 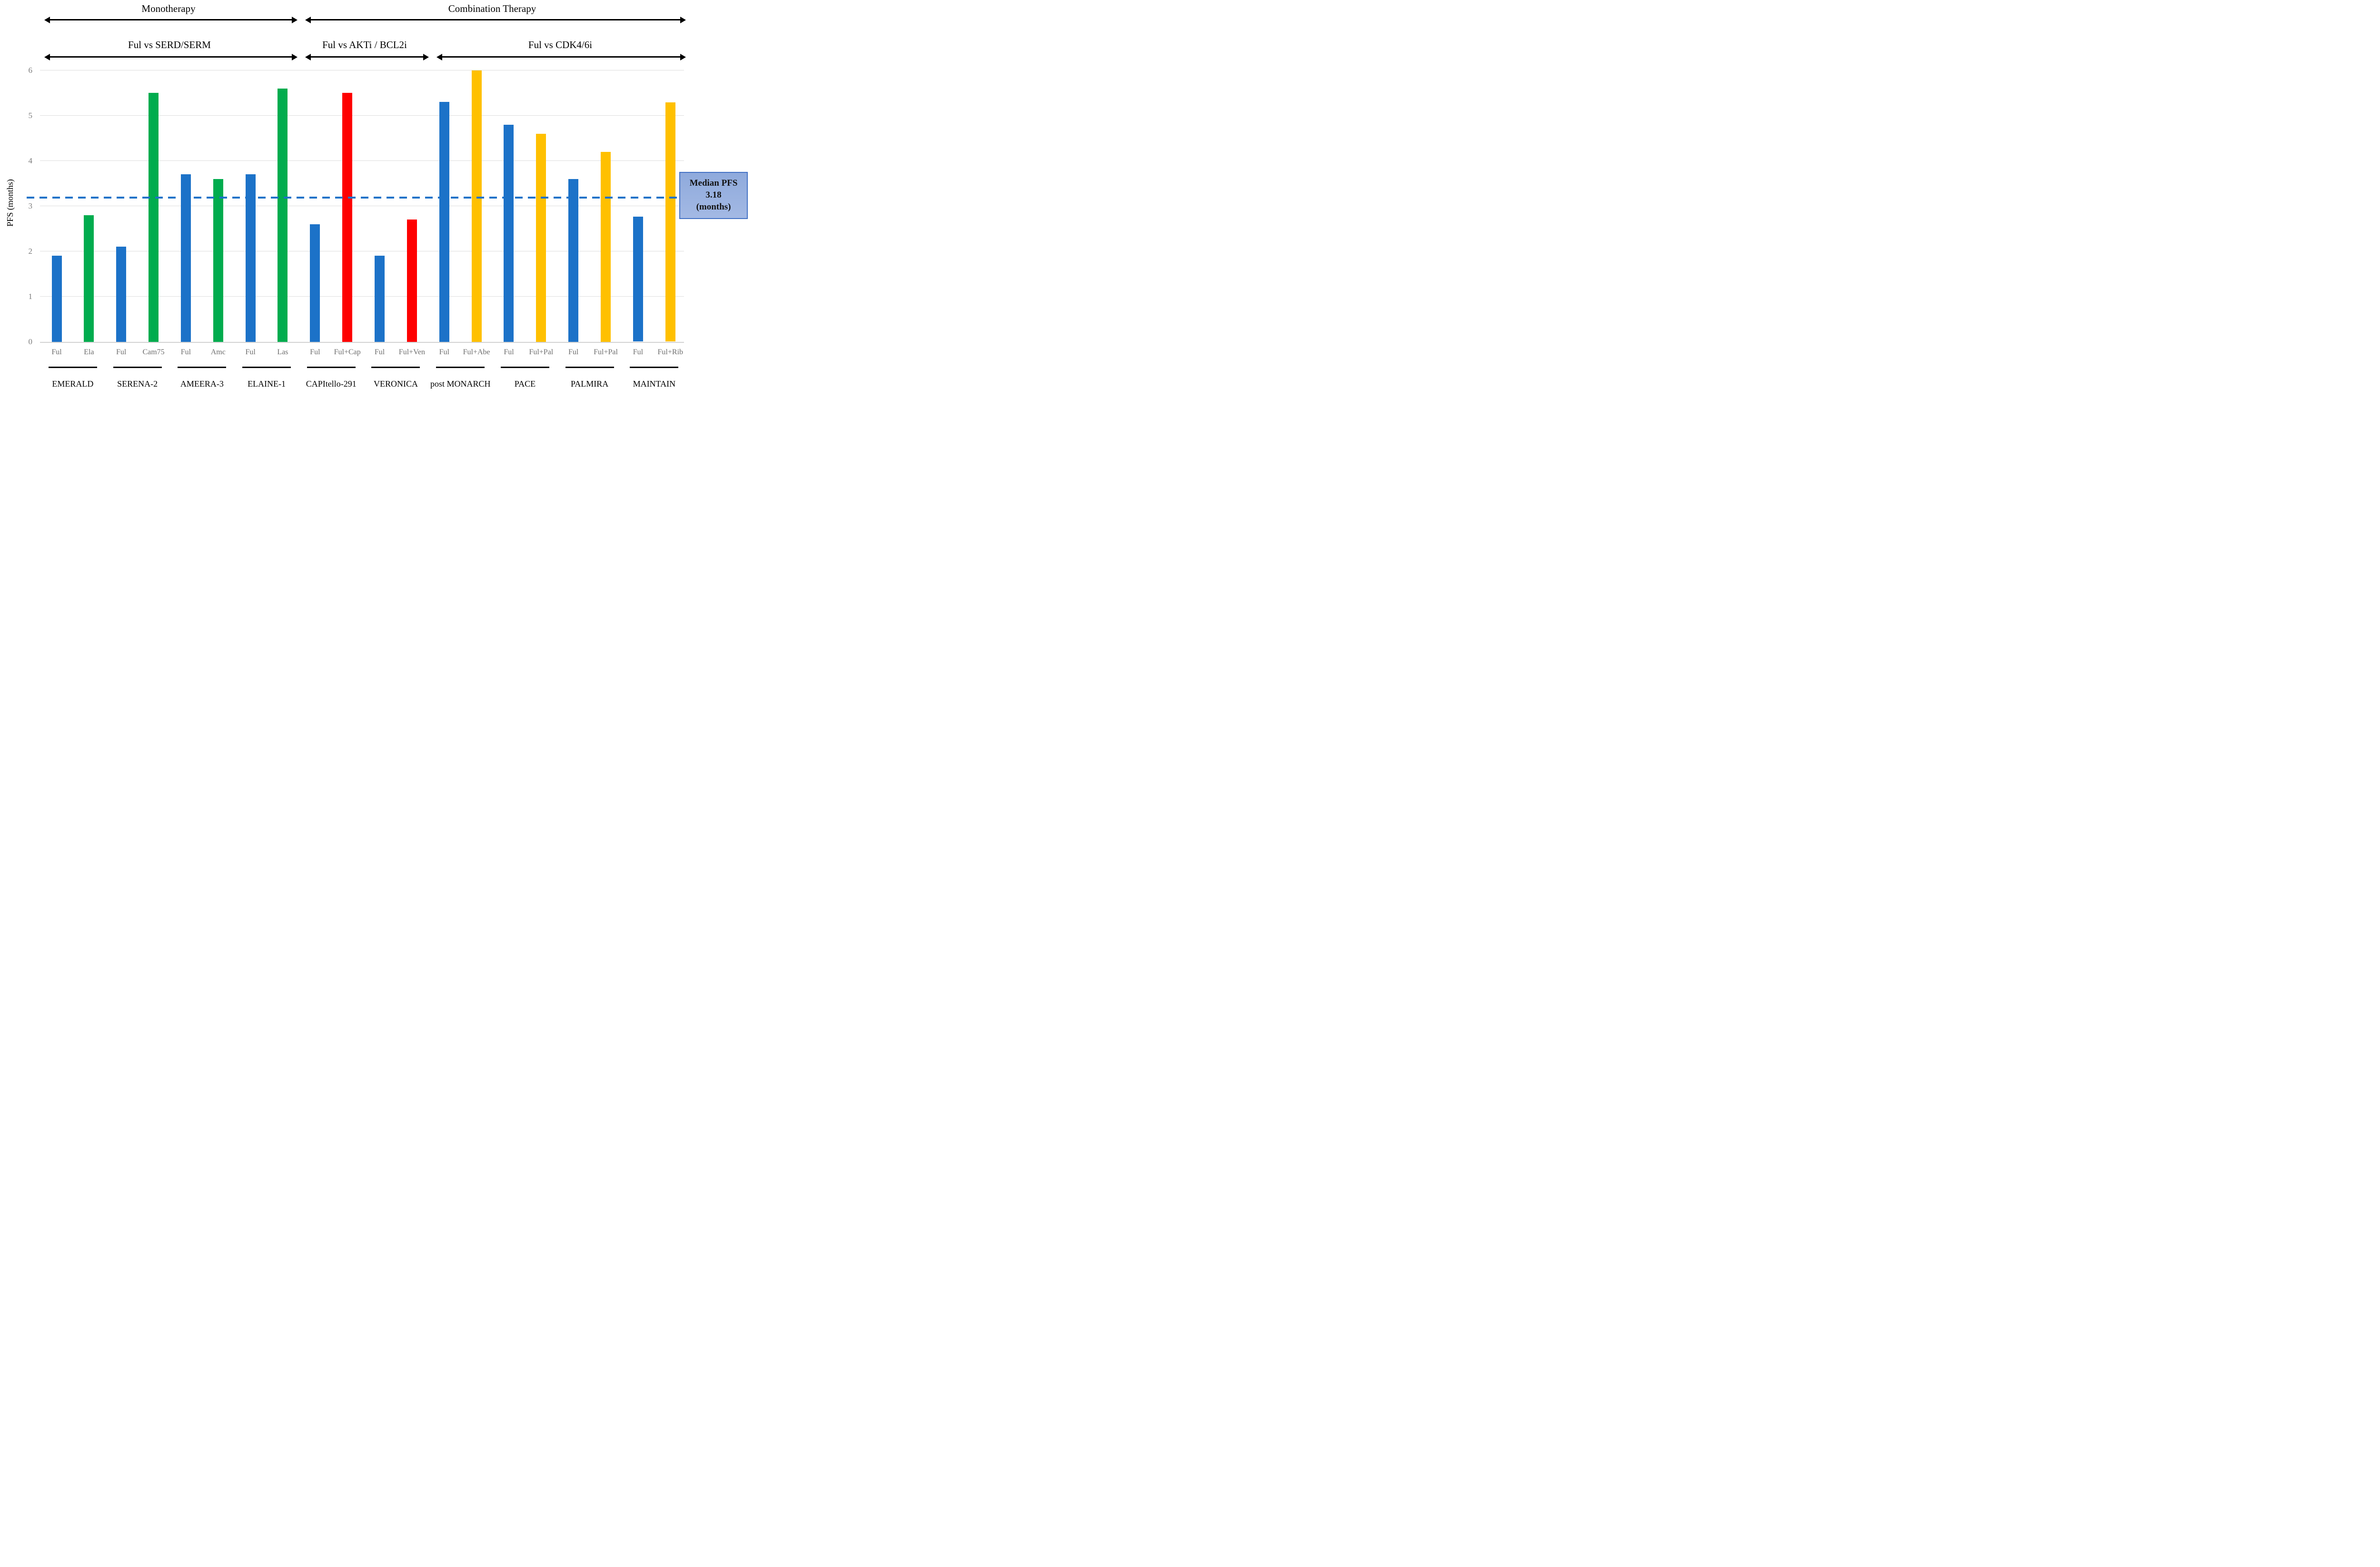 What do you see at coordinates (315, 283) in the screenshot?
I see `bar-CAPItello-291-Ful` at bounding box center [315, 283].